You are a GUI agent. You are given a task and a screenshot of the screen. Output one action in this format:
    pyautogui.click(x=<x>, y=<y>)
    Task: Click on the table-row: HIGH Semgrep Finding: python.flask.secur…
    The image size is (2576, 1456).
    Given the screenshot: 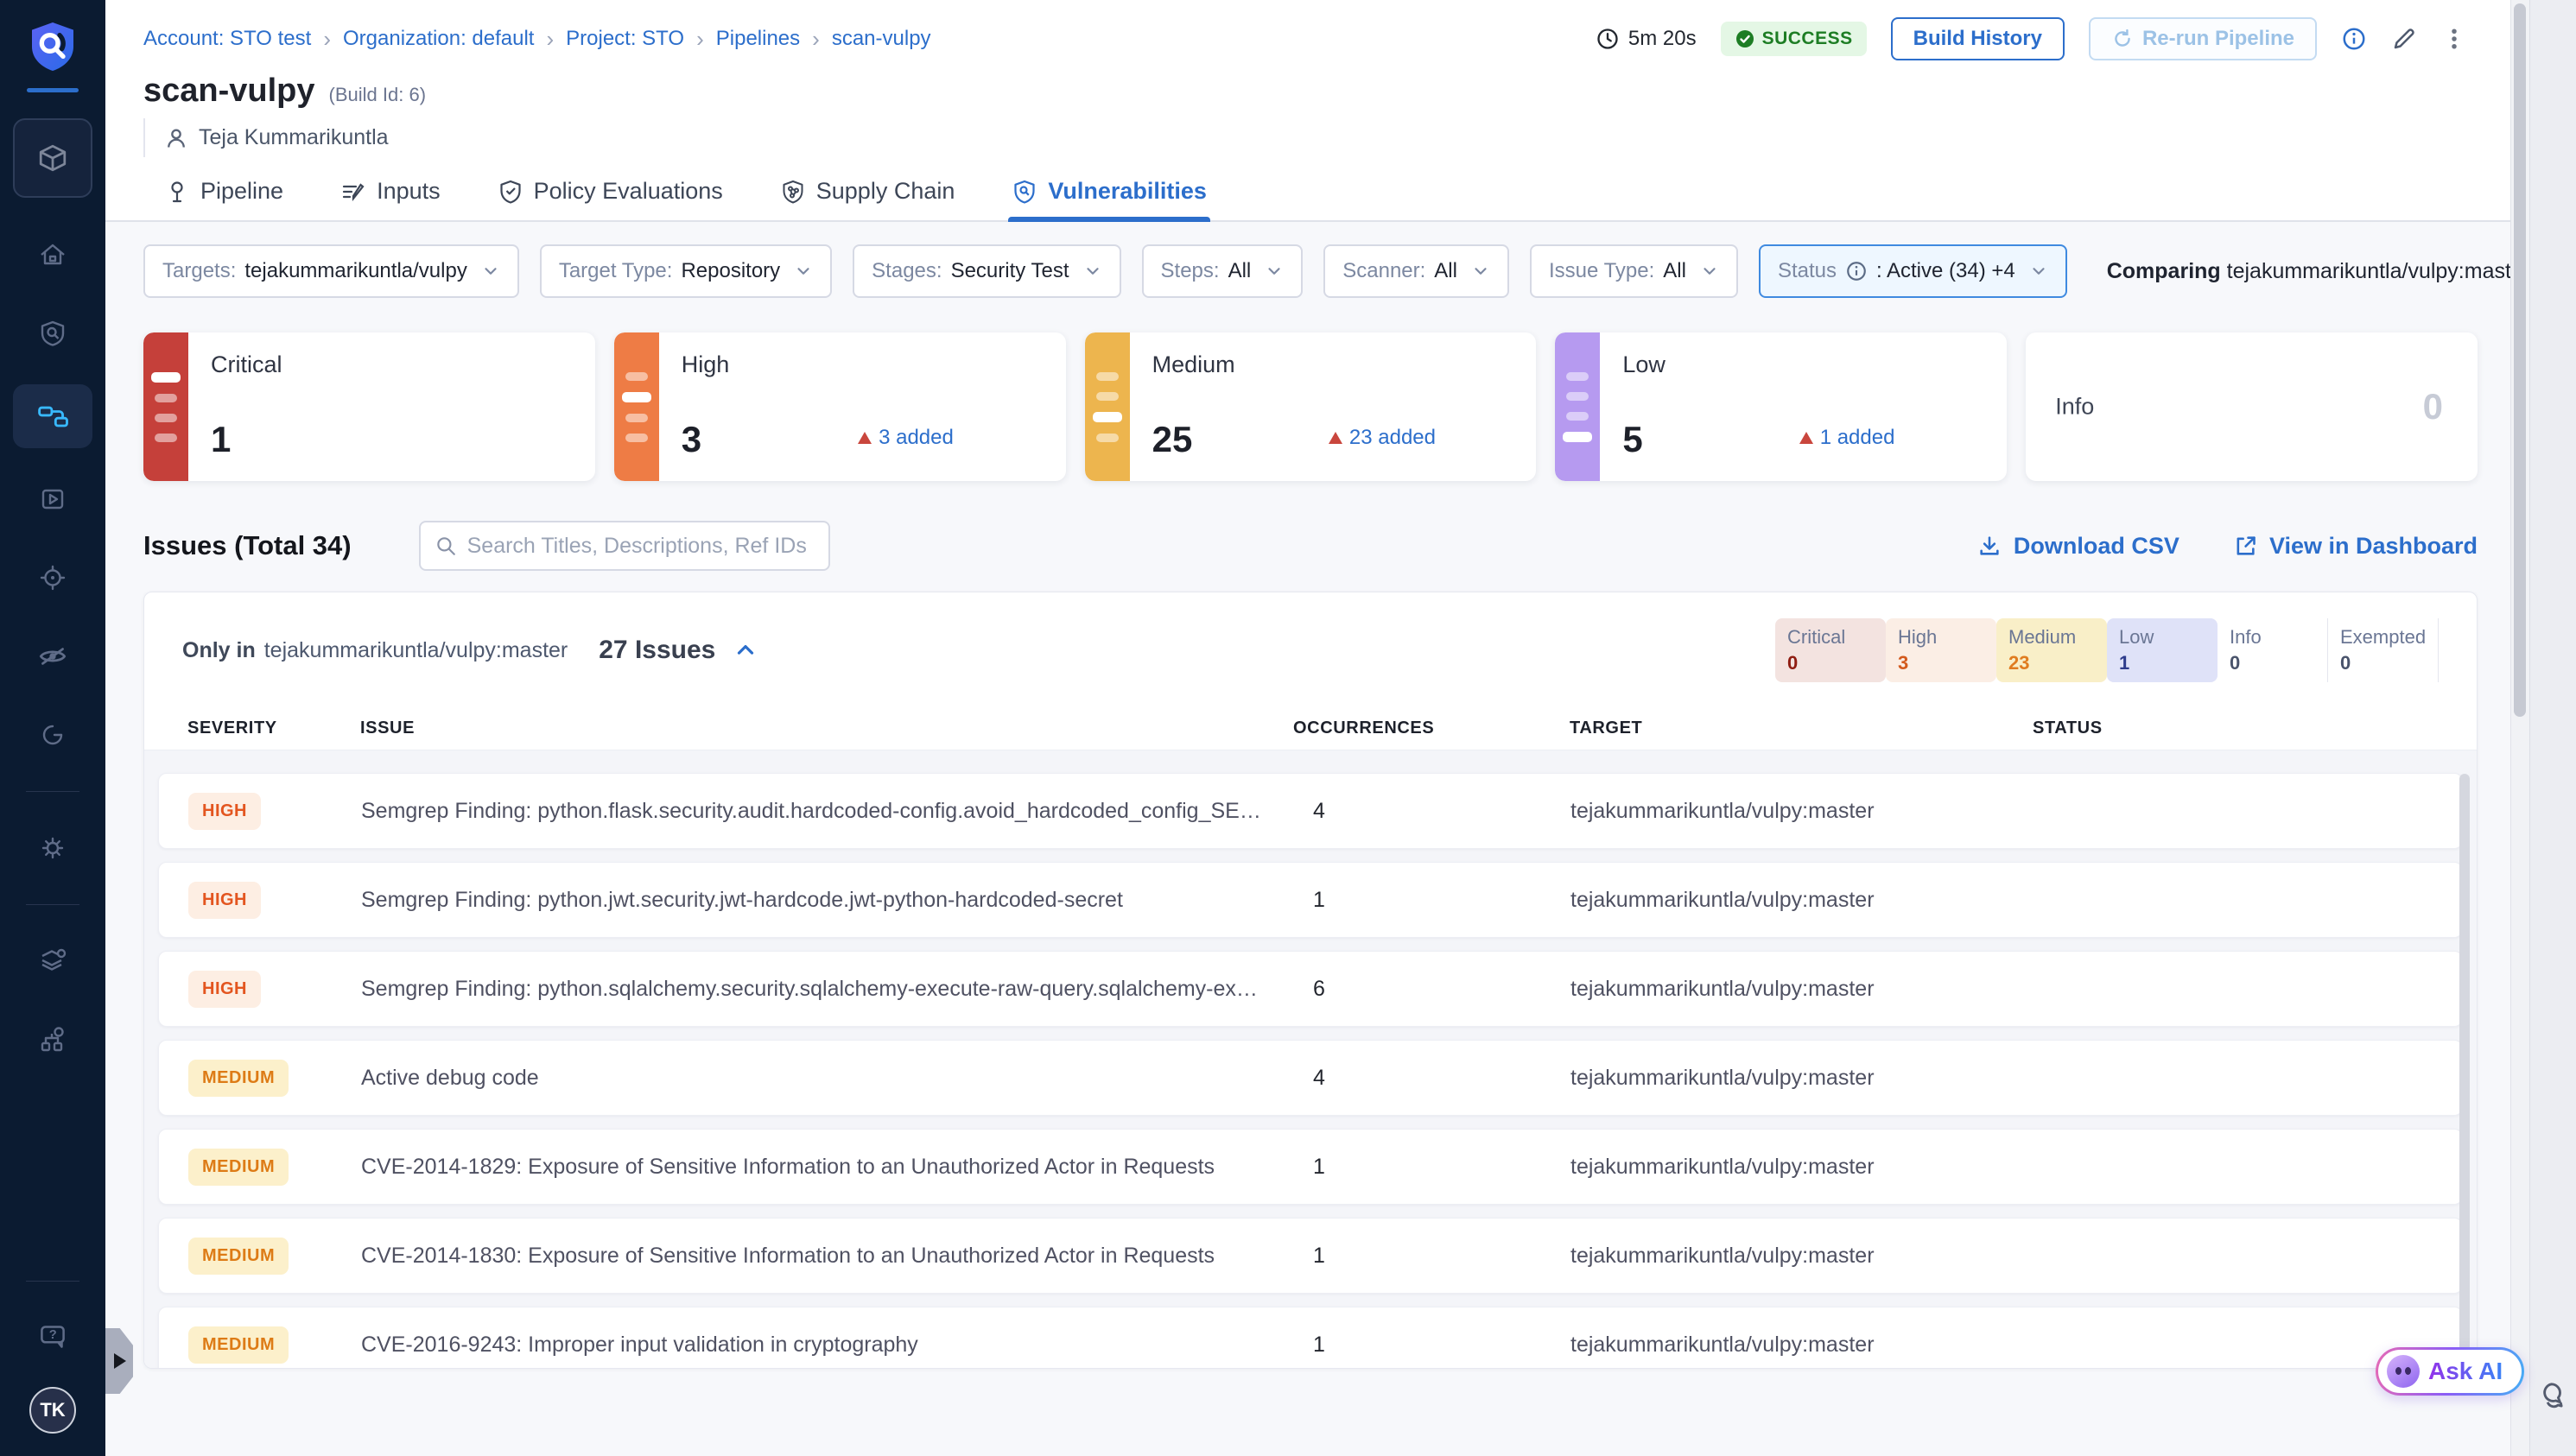 What is the action you would take?
    pyautogui.click(x=1310, y=811)
    